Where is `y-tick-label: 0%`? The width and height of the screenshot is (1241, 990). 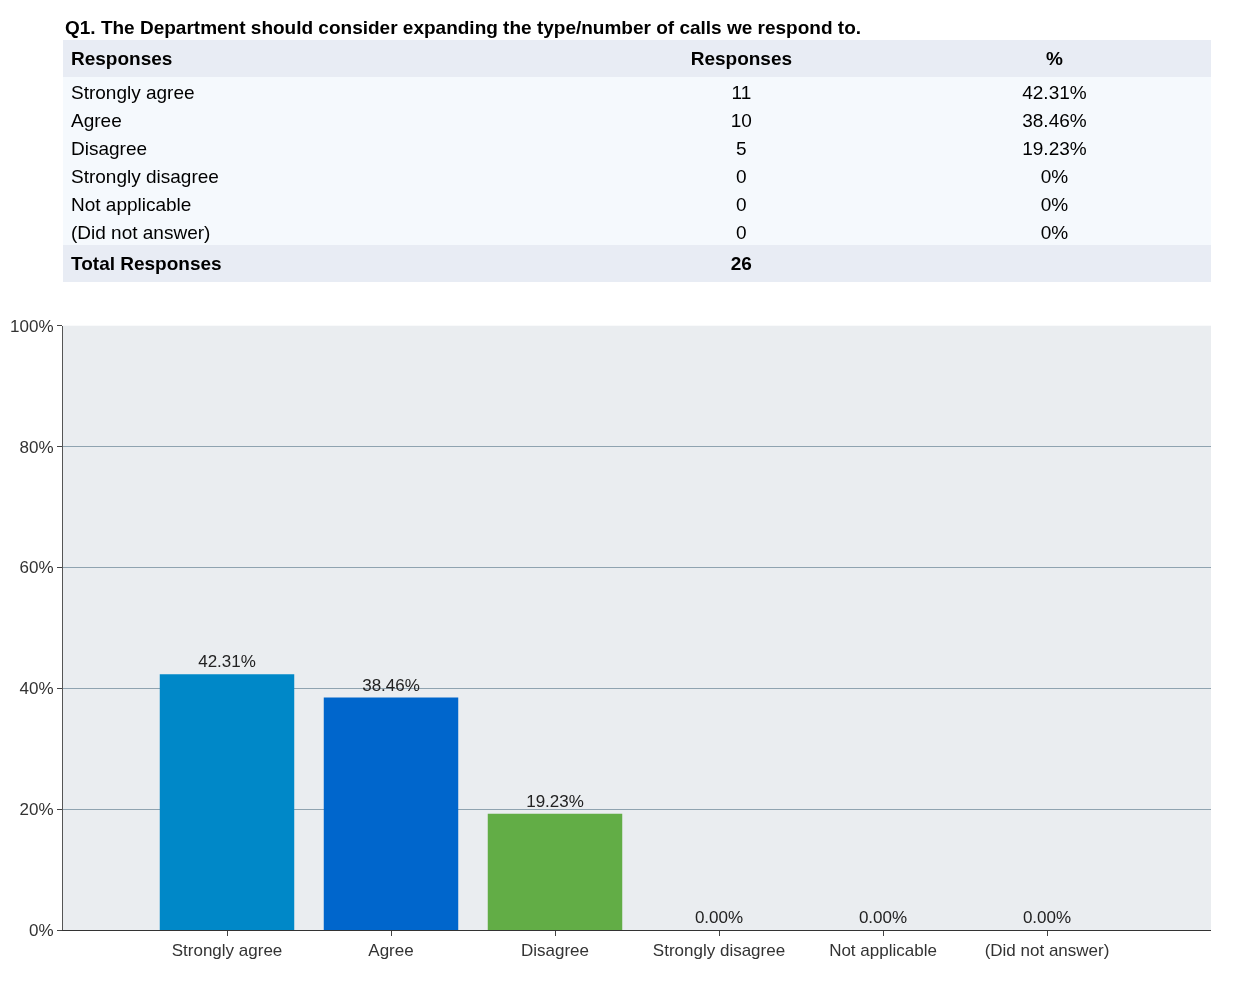 y-tick-label: 0% is located at coordinates (41, 930).